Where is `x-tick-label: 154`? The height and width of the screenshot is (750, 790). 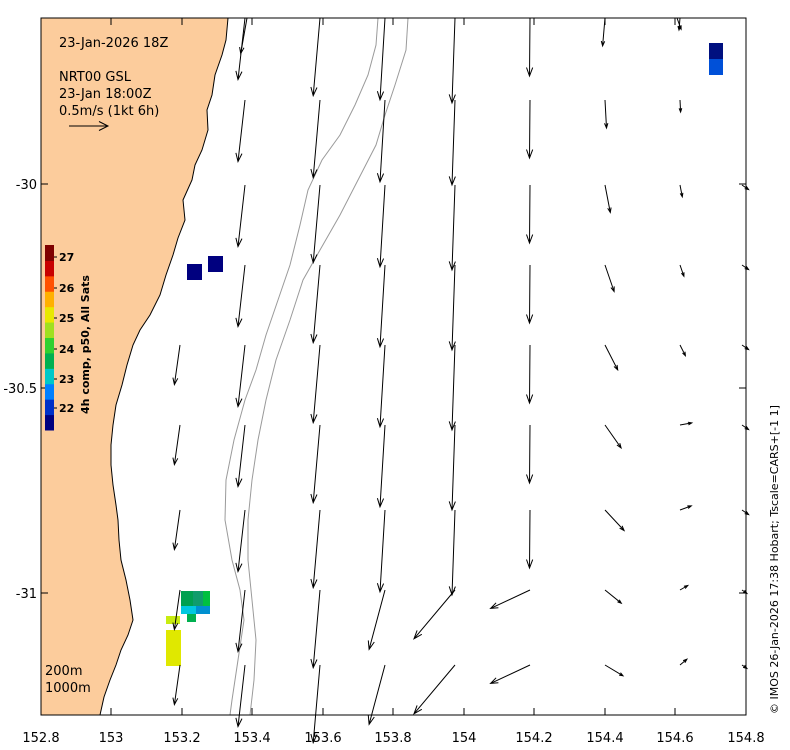
x-tick-label: 154 is located at coordinates (464, 738).